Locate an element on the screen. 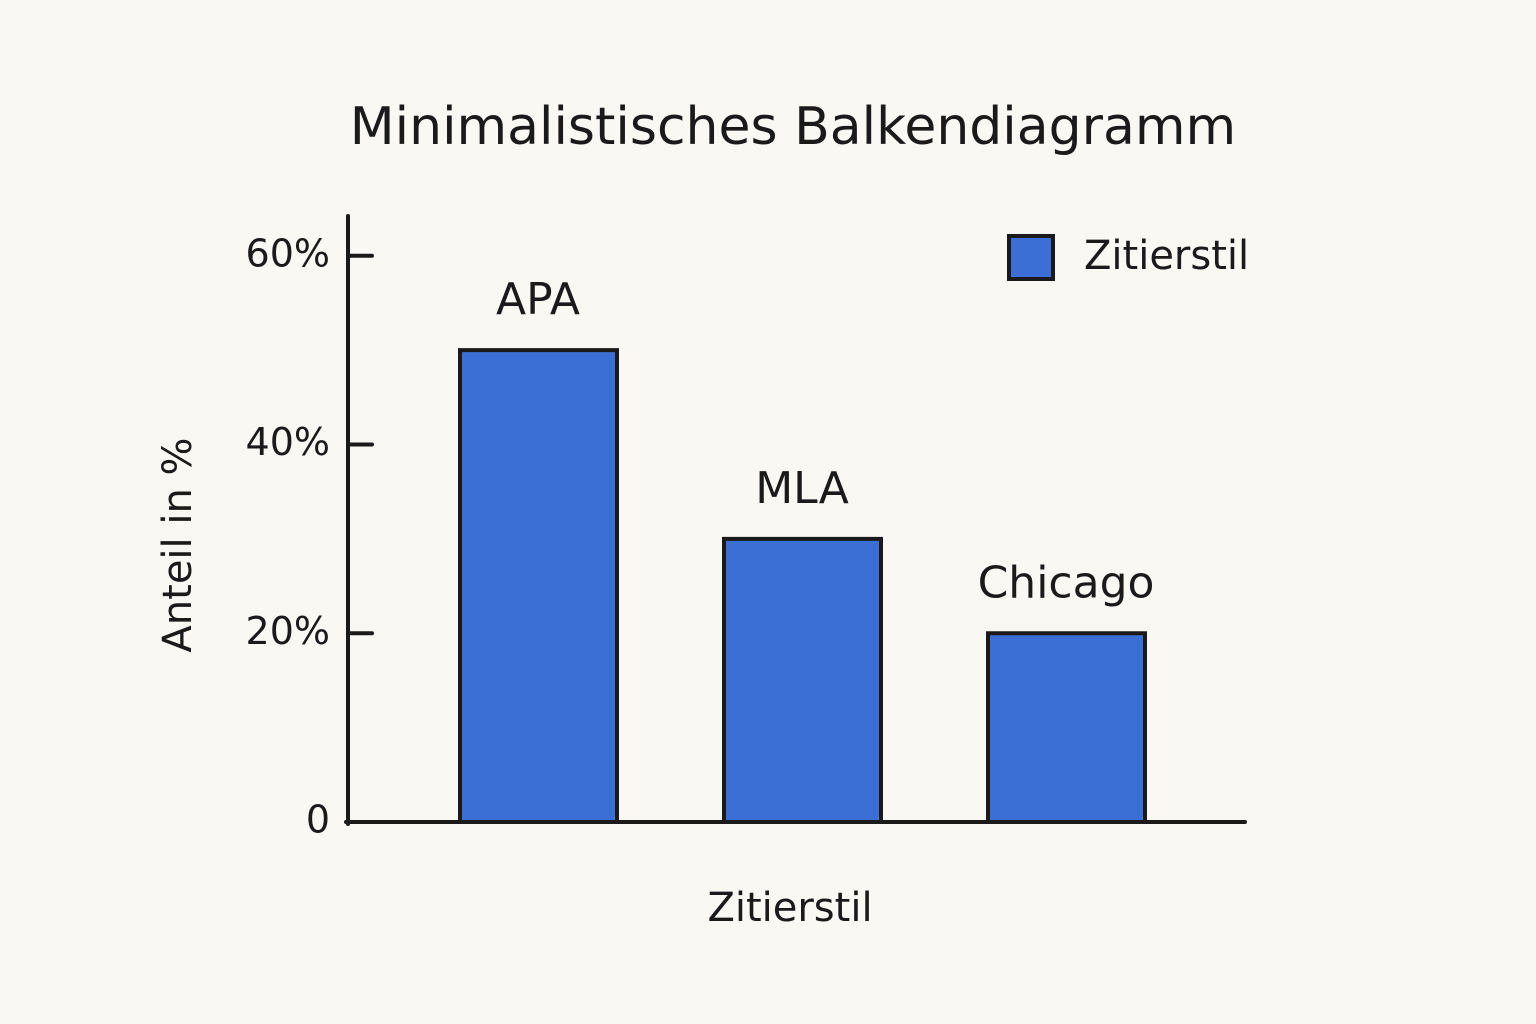 Image resolution: width=1536 pixels, height=1024 pixels. y-tick-label: 20% is located at coordinates (288, 631).